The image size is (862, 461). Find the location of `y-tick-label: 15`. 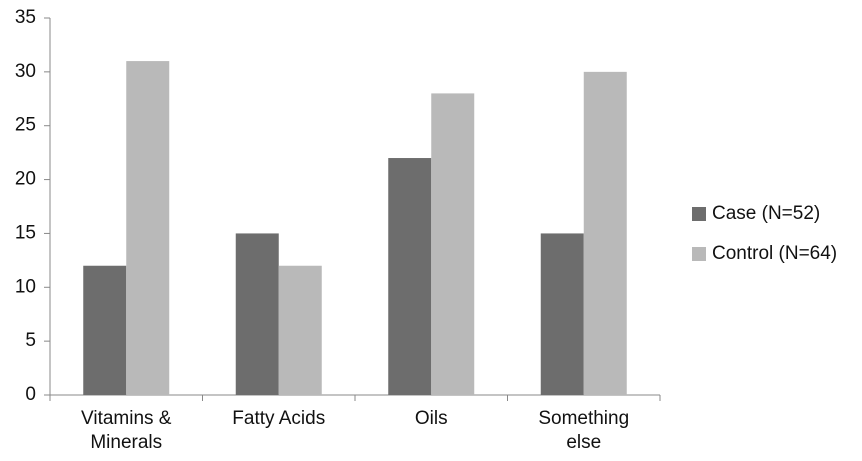

y-tick-label: 15 is located at coordinates (25, 232).